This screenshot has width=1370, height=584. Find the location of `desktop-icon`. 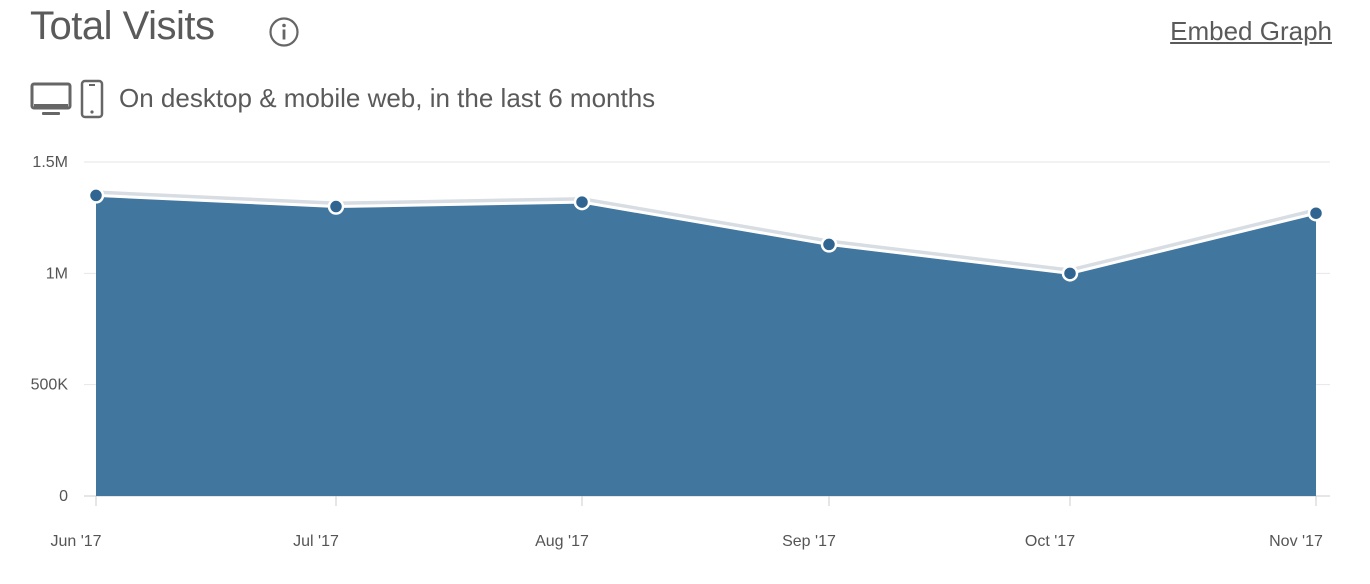

desktop-icon is located at coordinates (51, 98).